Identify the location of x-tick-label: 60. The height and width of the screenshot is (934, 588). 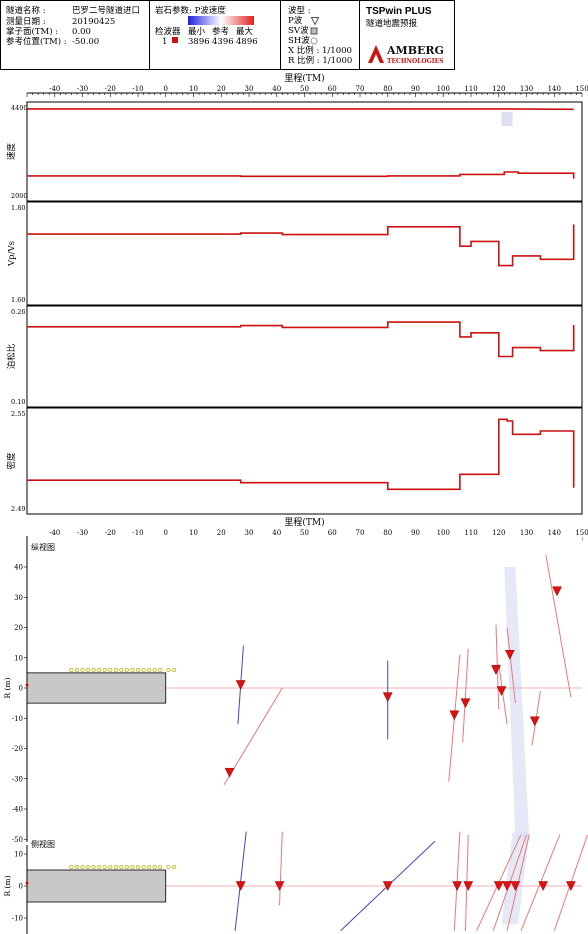
(332, 89).